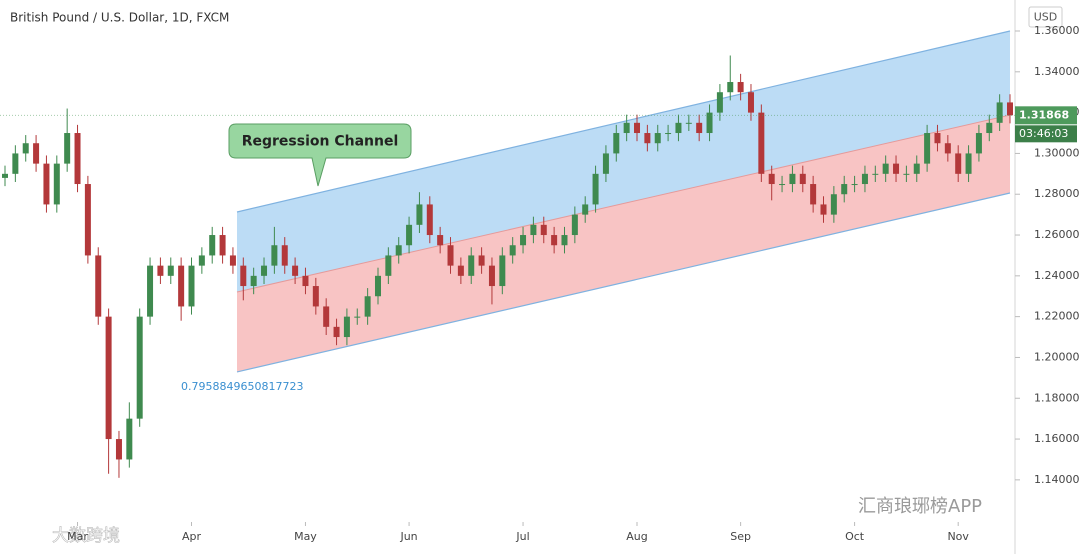  Describe the element at coordinates (305, 536) in the screenshot. I see `x-tick-label: May` at that location.